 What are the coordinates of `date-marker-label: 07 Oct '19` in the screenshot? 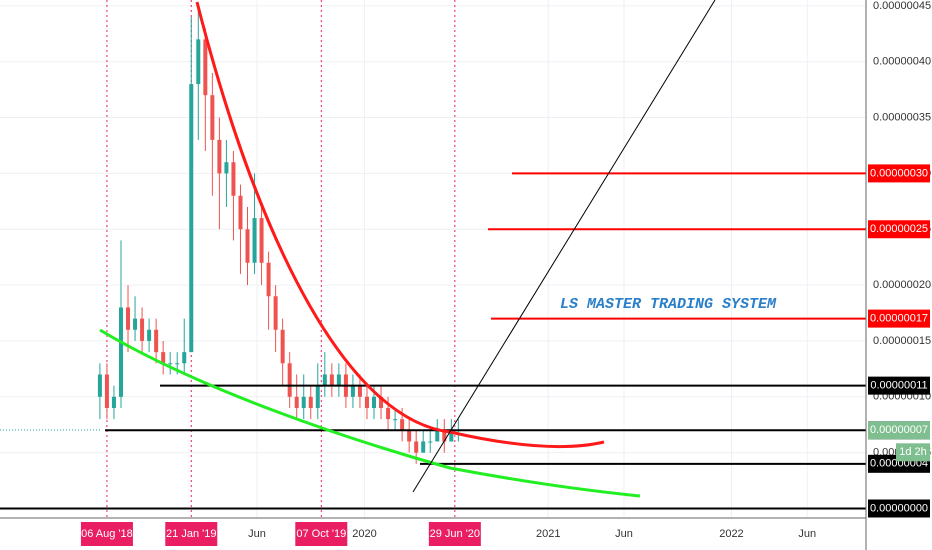 It's located at (321, 534).